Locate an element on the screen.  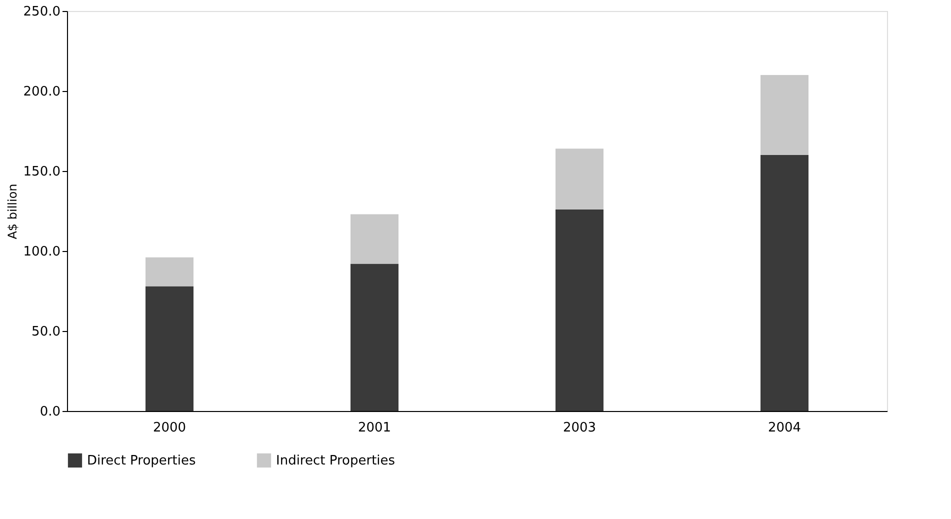
y-axis-title: A$ billion is located at coordinates (12, 212).